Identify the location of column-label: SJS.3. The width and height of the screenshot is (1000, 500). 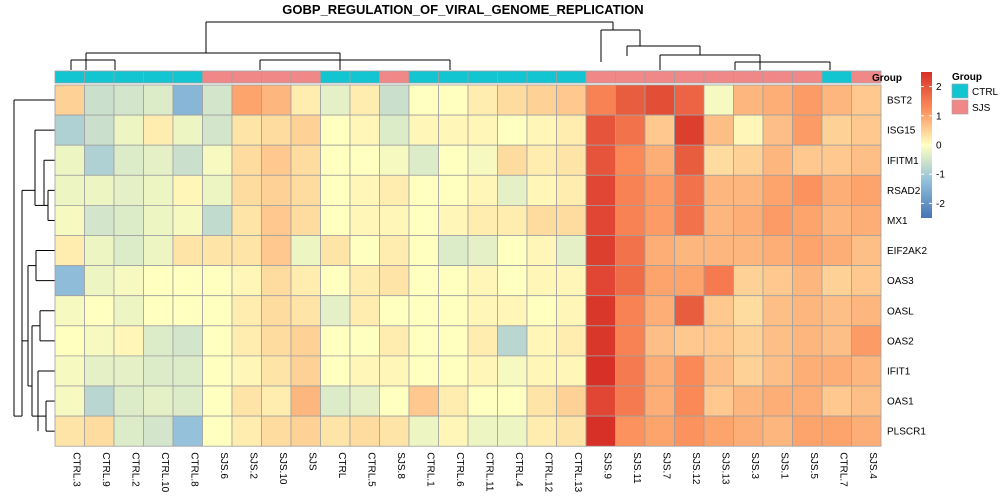
(754, 465).